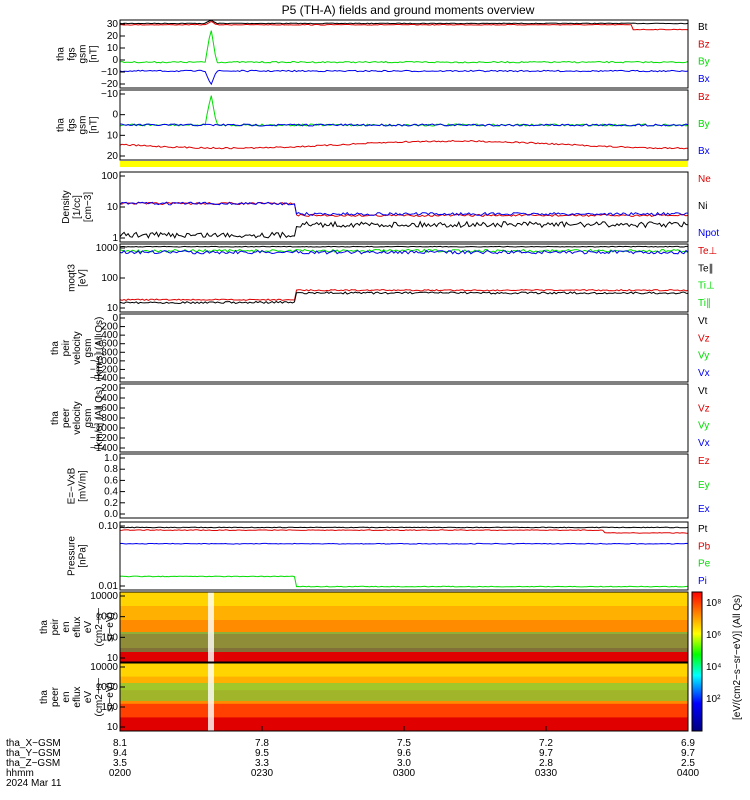 The image size is (750, 800). I want to click on legend-entry: Ti∥, so click(704, 303).